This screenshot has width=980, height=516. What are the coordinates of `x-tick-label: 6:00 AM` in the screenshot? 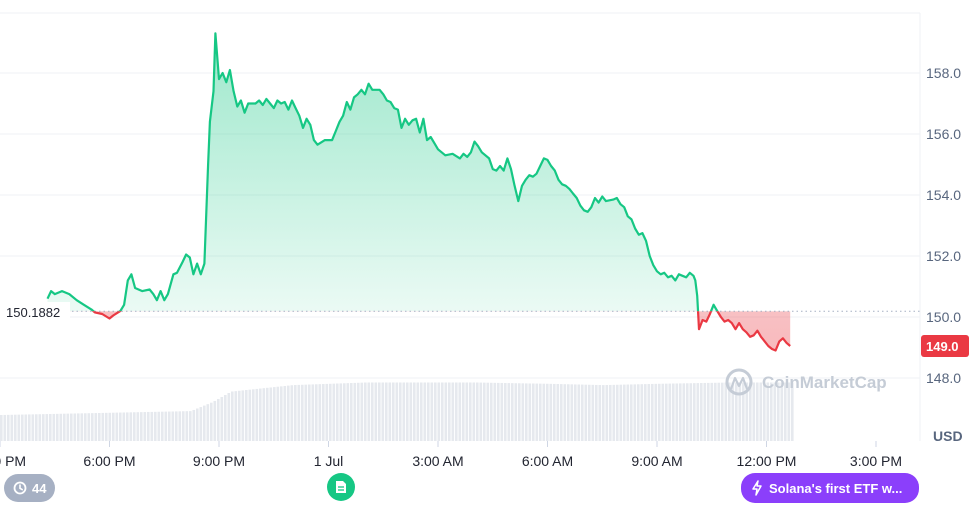 It's located at (547, 461).